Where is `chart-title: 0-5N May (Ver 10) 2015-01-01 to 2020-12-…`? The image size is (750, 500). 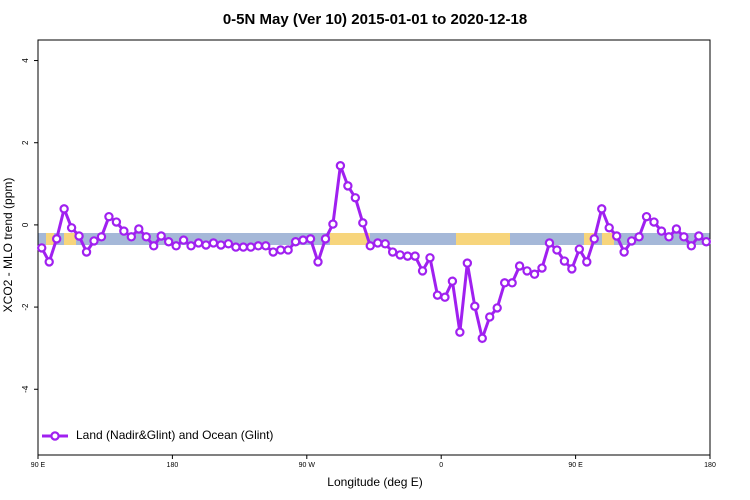
chart-title: 0-5N May (Ver 10) 2015-01-01 to 2020-12-… is located at coordinates (375, 19).